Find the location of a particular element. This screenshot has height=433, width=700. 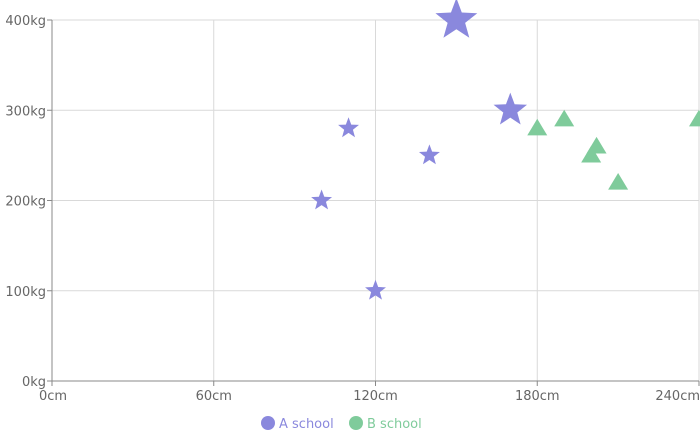

x-axis-tick-labels: 0cm 60cm 120cm 180cm 240cm is located at coordinates (369, 396).